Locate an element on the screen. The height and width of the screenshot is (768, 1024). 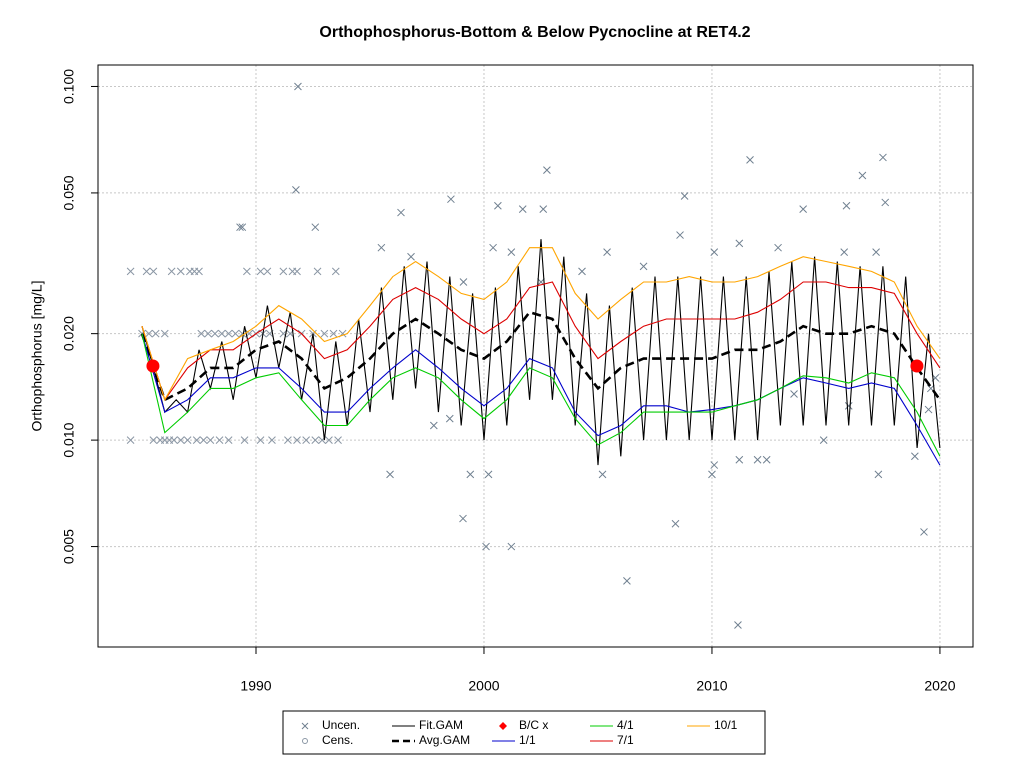
x-tick-label: 2020 is located at coordinates (939, 686).